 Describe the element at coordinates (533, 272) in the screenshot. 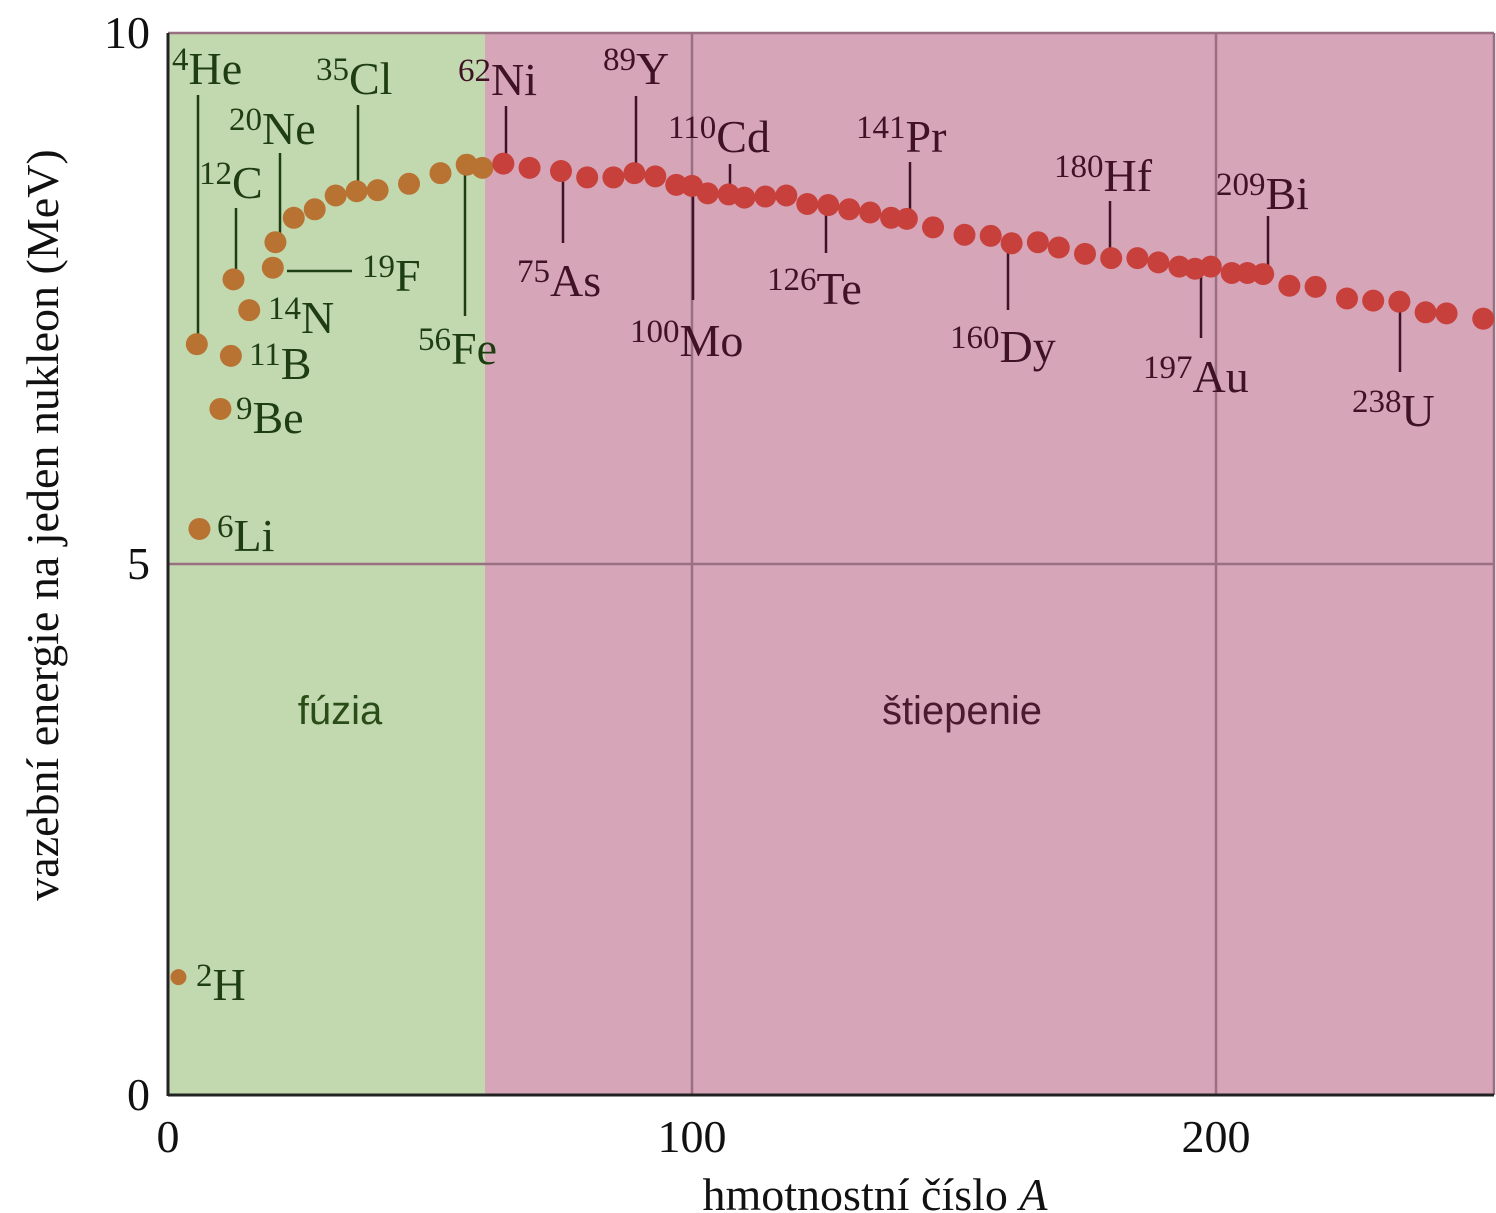

I see `isotope-mass-number: 75` at that location.